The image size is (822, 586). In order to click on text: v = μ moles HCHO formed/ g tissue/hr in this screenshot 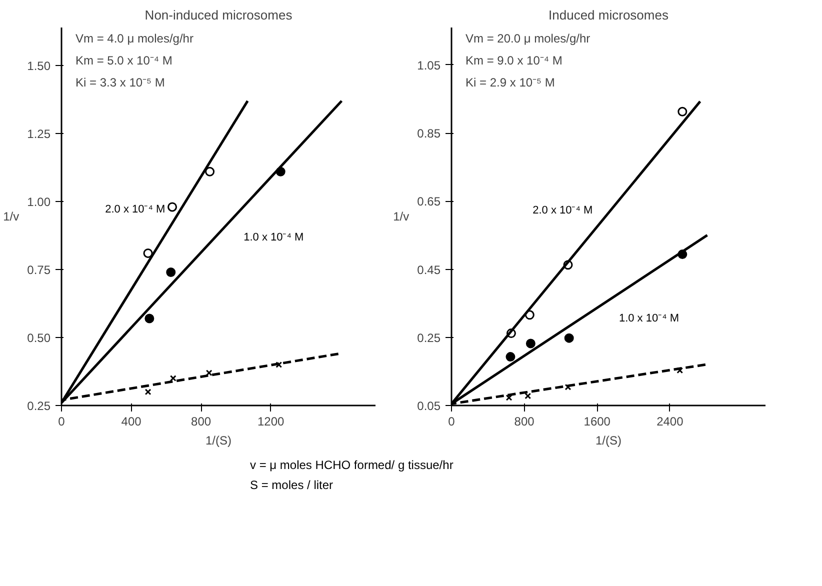, I will do `click(352, 465)`.